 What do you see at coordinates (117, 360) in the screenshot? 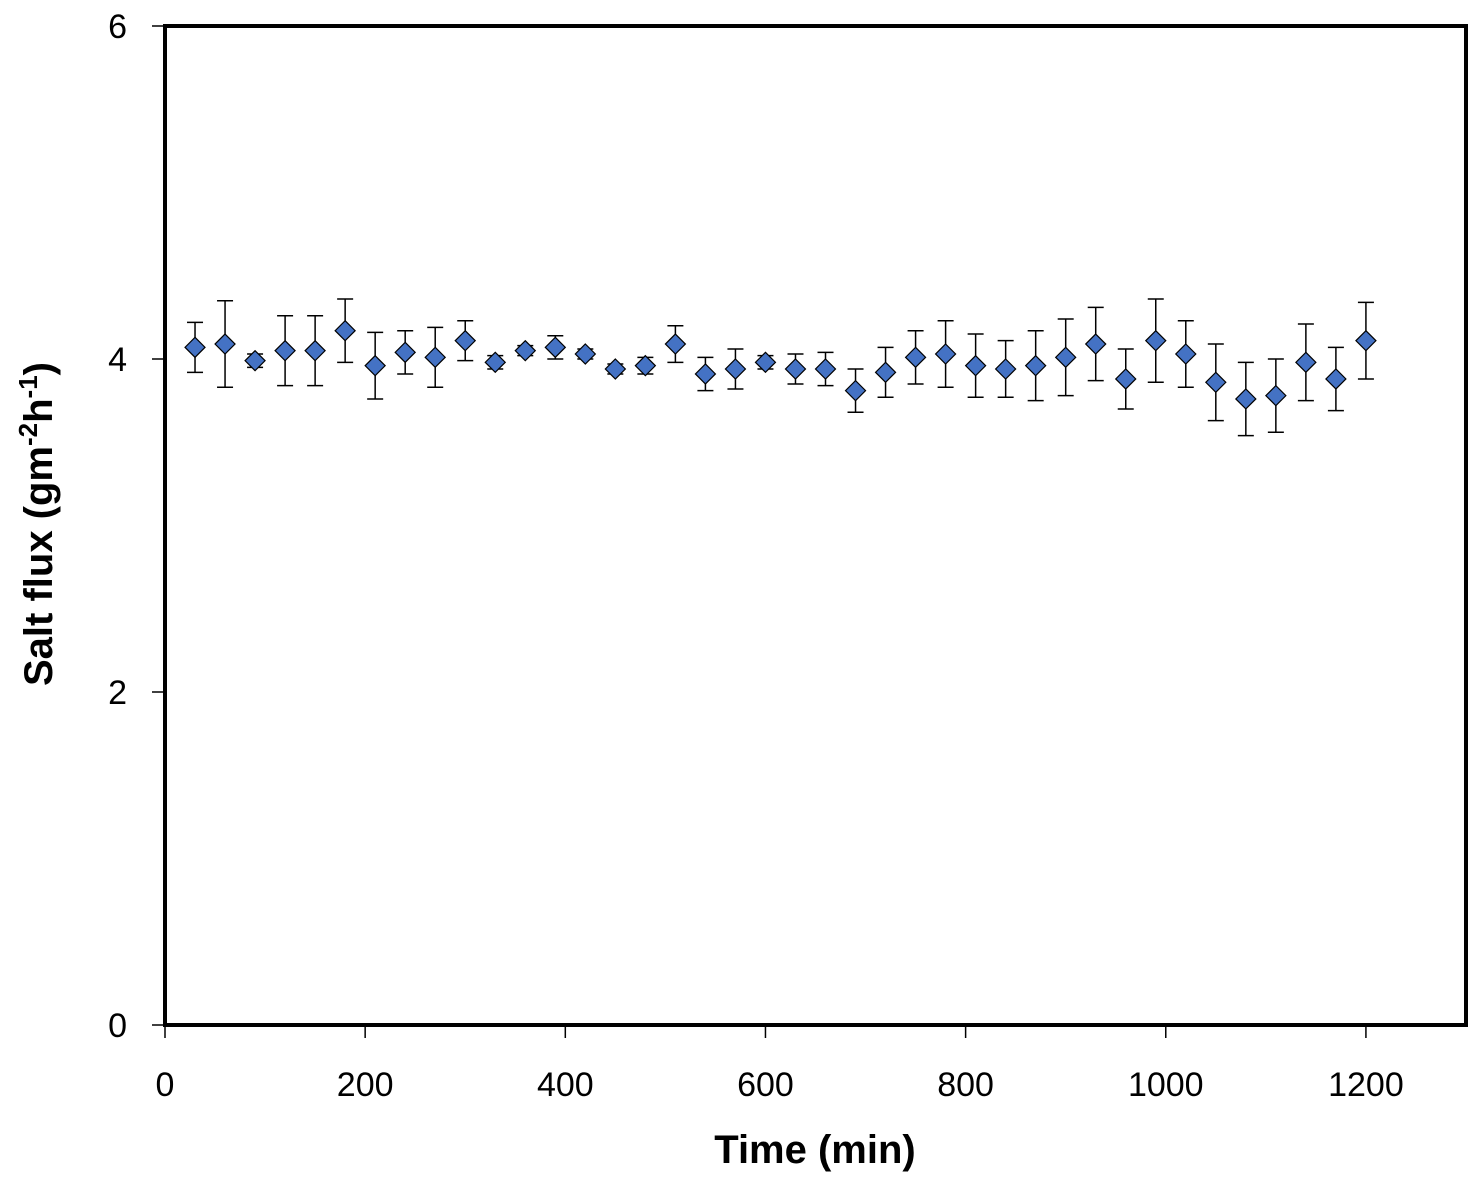
I see `y-tick-label: 4` at bounding box center [117, 360].